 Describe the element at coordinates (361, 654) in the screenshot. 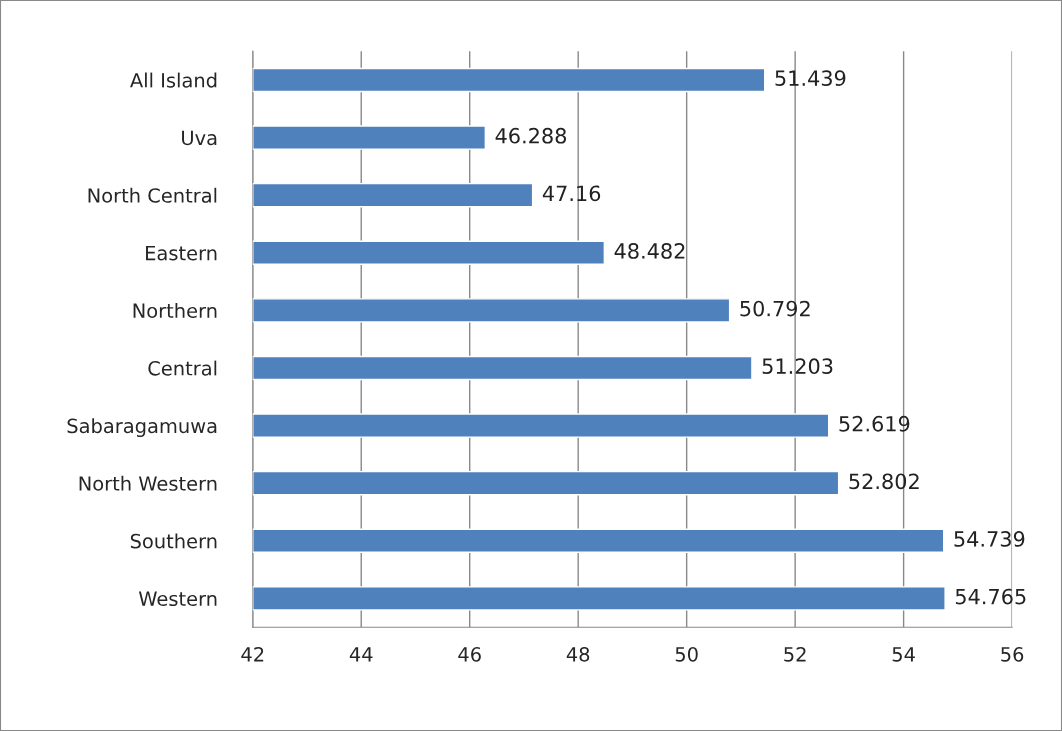

I see `x-tick-label: 44` at that location.